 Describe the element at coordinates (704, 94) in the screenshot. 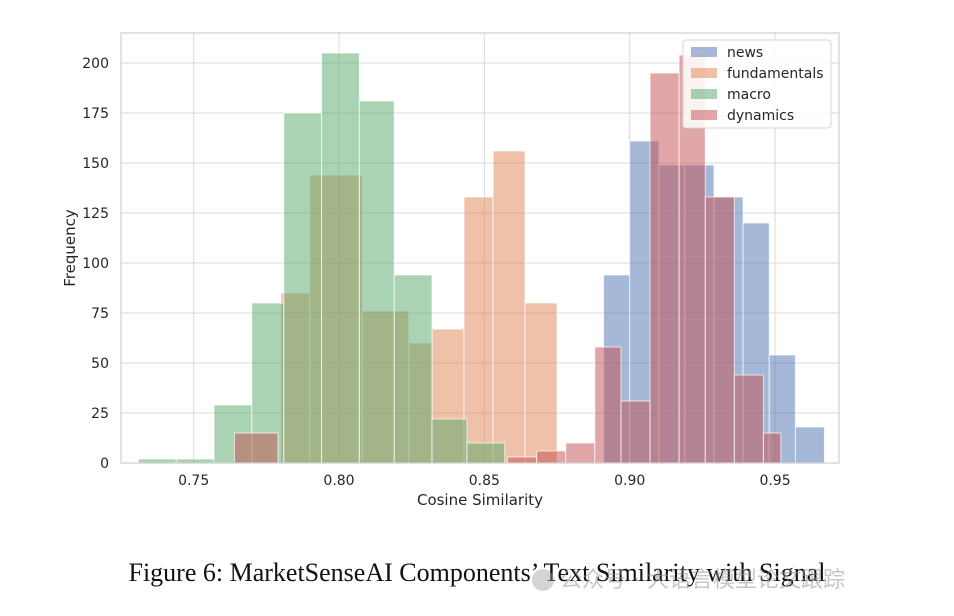

I see `legend-swatch-macro` at that location.